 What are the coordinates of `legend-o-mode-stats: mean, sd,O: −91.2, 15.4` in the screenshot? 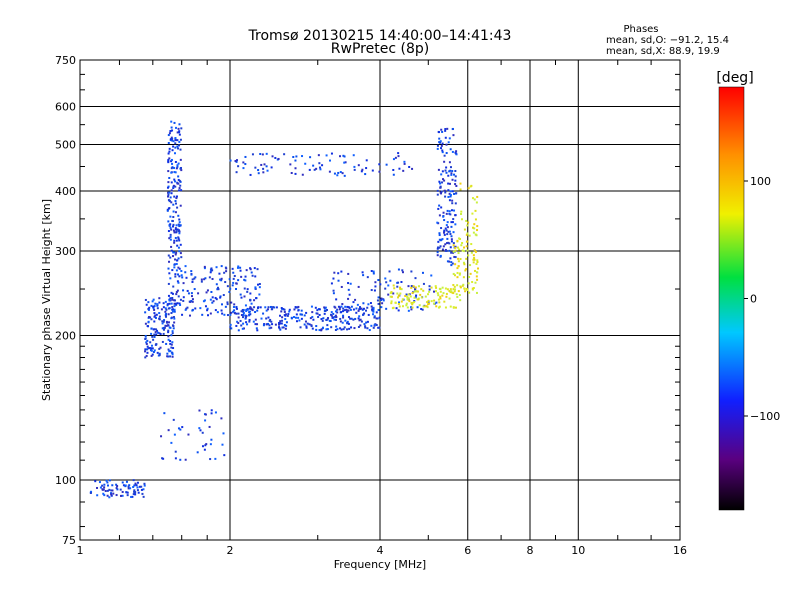 It's located at (667, 40).